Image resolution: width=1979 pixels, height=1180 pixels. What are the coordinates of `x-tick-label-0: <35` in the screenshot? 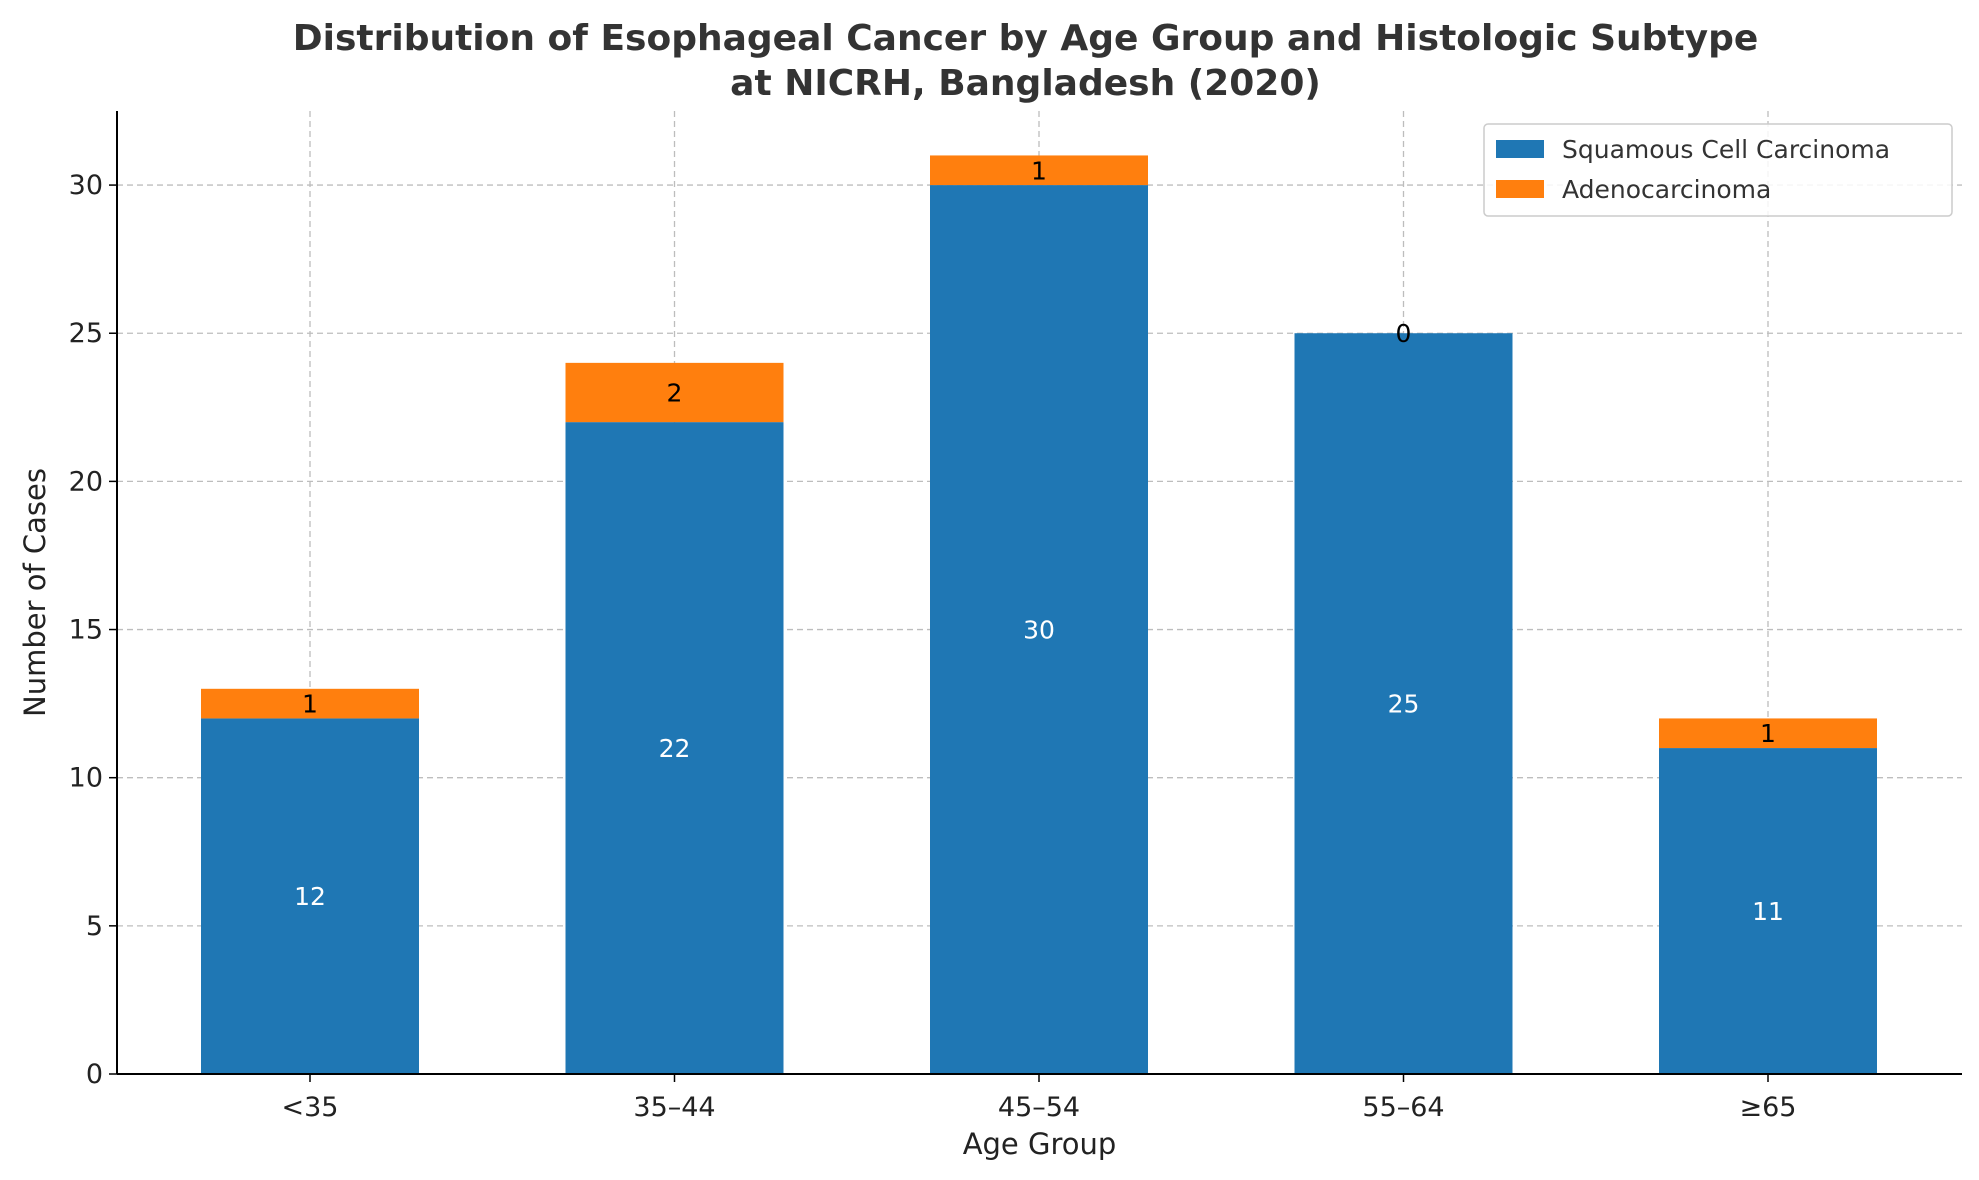 It's located at (310, 1107).